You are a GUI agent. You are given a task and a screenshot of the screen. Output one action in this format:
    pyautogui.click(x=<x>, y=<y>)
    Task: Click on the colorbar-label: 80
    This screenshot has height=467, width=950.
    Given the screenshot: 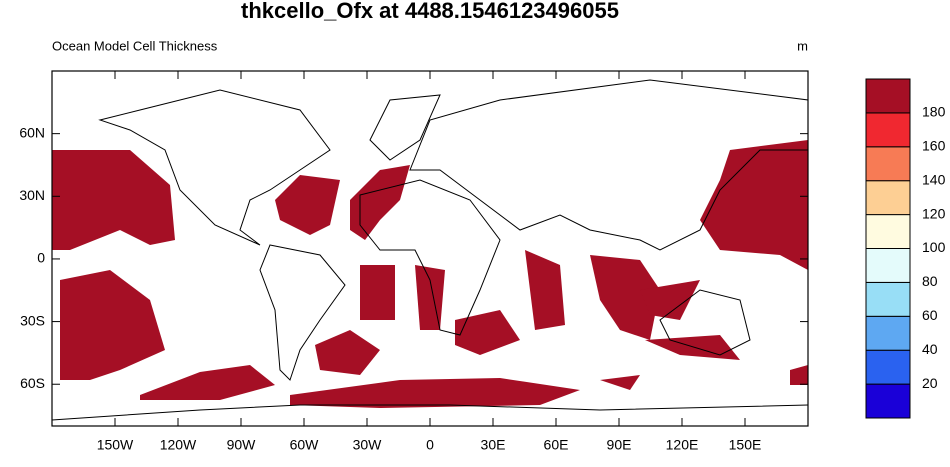 What is the action you would take?
    pyautogui.click(x=930, y=281)
    